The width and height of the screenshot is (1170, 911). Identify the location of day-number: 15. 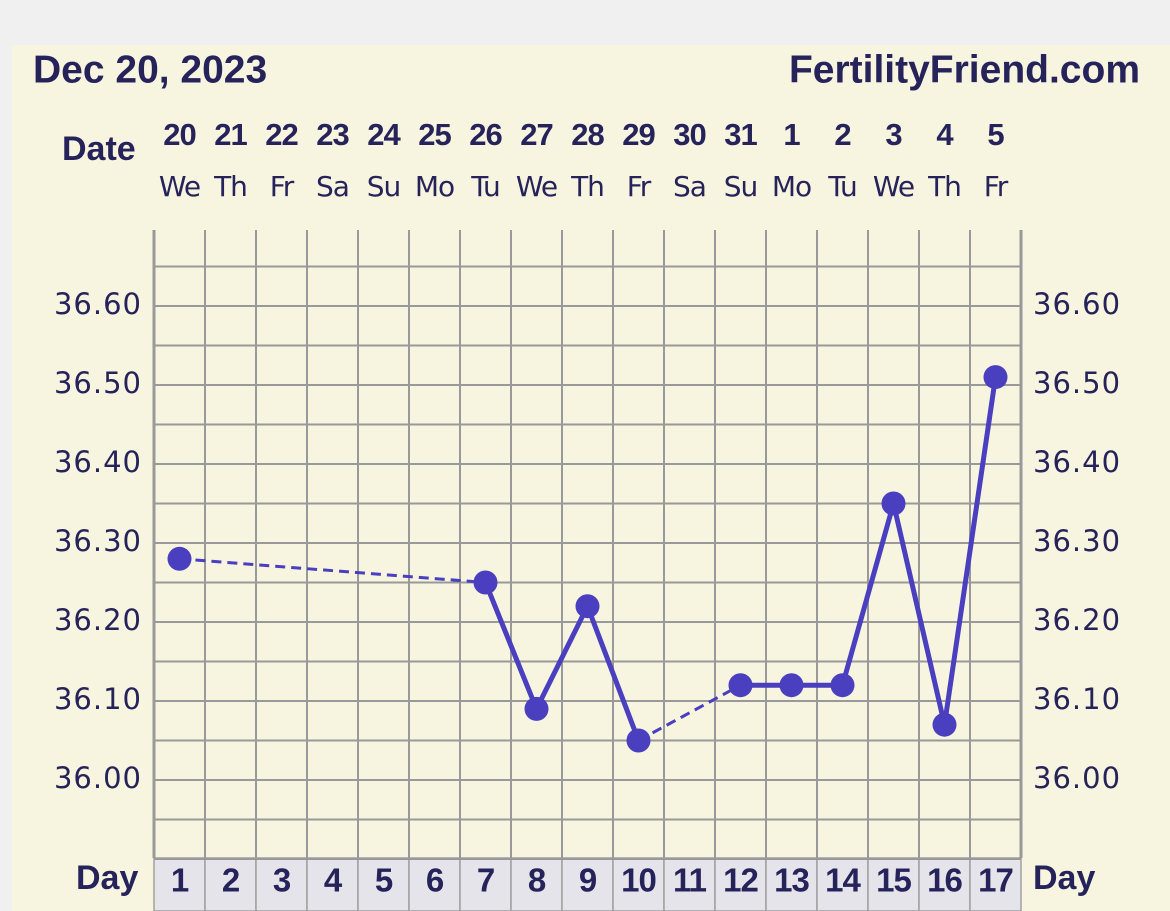
(893, 880).